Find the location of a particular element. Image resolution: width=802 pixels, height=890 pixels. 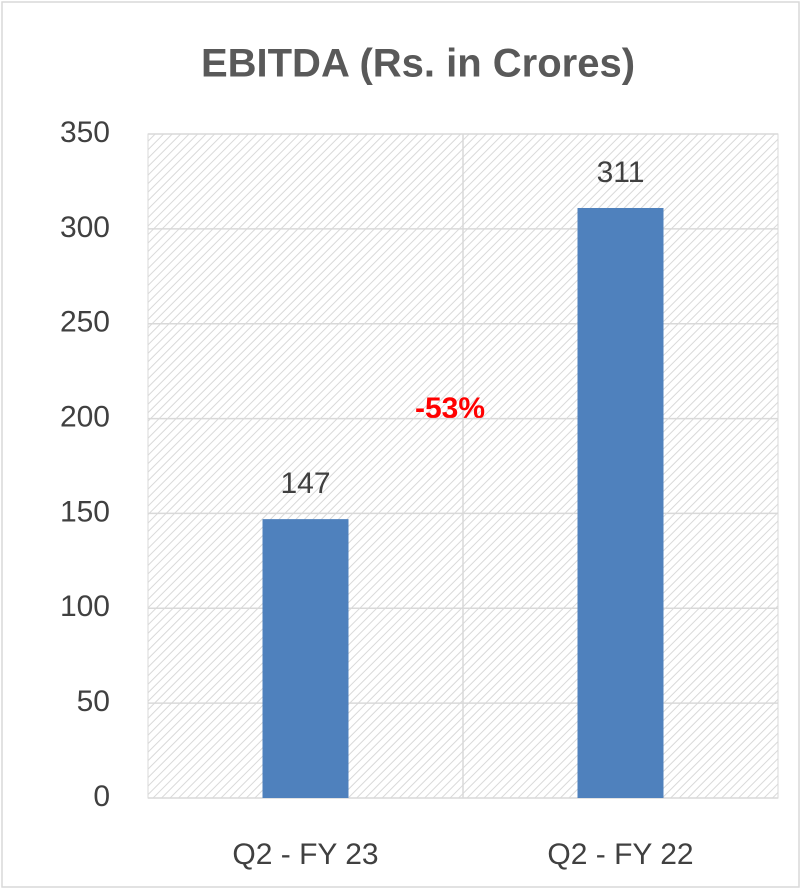

y-tick-label: 350 is located at coordinates (85, 132).